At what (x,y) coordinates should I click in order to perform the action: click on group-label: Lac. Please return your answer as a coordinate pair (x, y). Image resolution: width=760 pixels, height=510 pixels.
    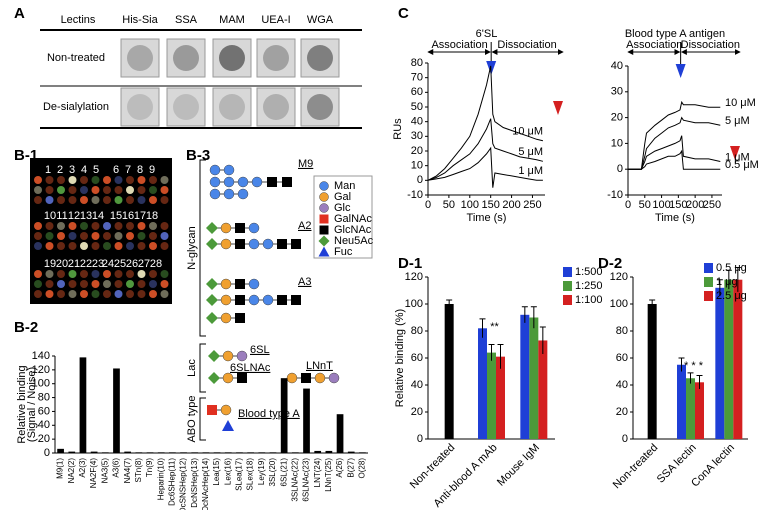
    Looking at the image, I should click on (192, 368).